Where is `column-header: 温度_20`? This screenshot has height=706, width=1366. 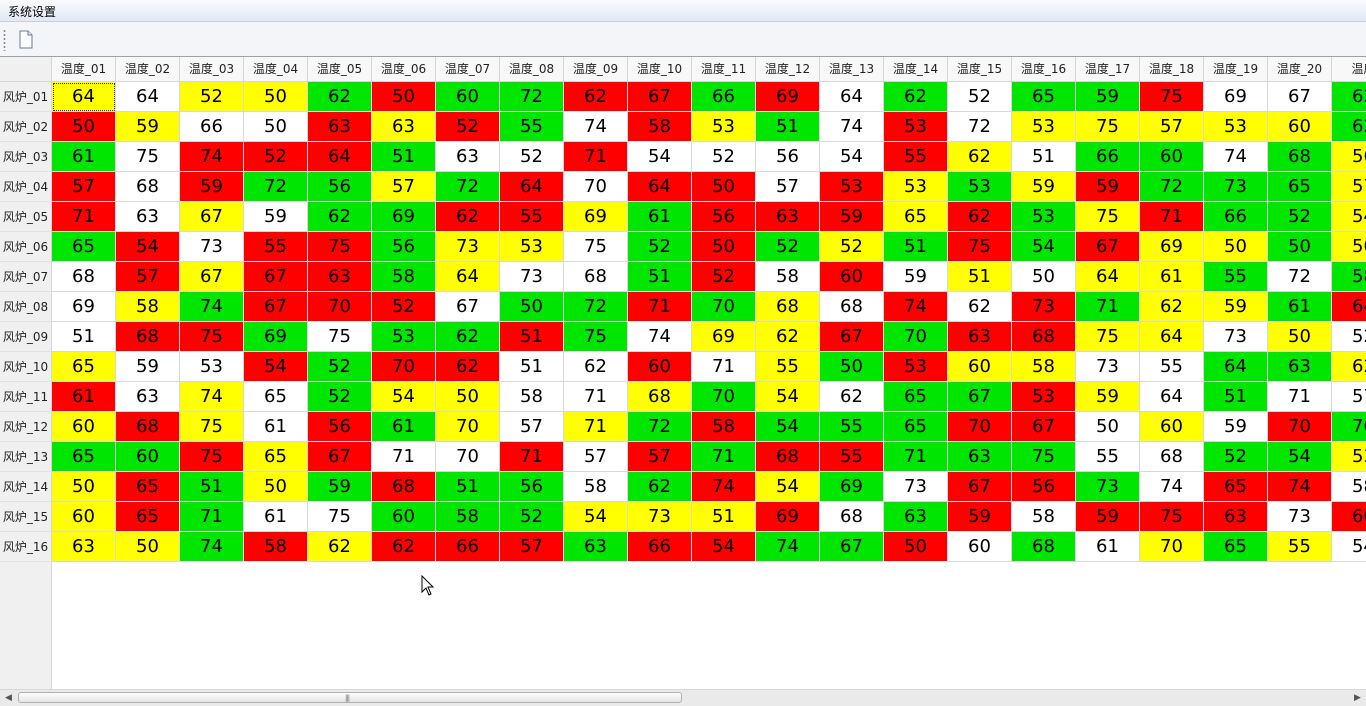
column-header: 温度_20 is located at coordinates (1300, 69).